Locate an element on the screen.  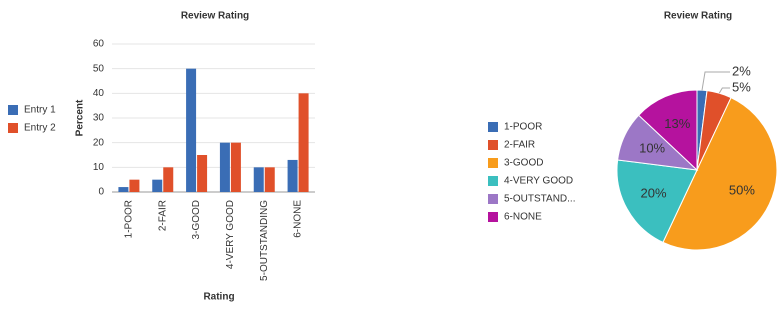
y-tick-label: 50 is located at coordinates (99, 68).